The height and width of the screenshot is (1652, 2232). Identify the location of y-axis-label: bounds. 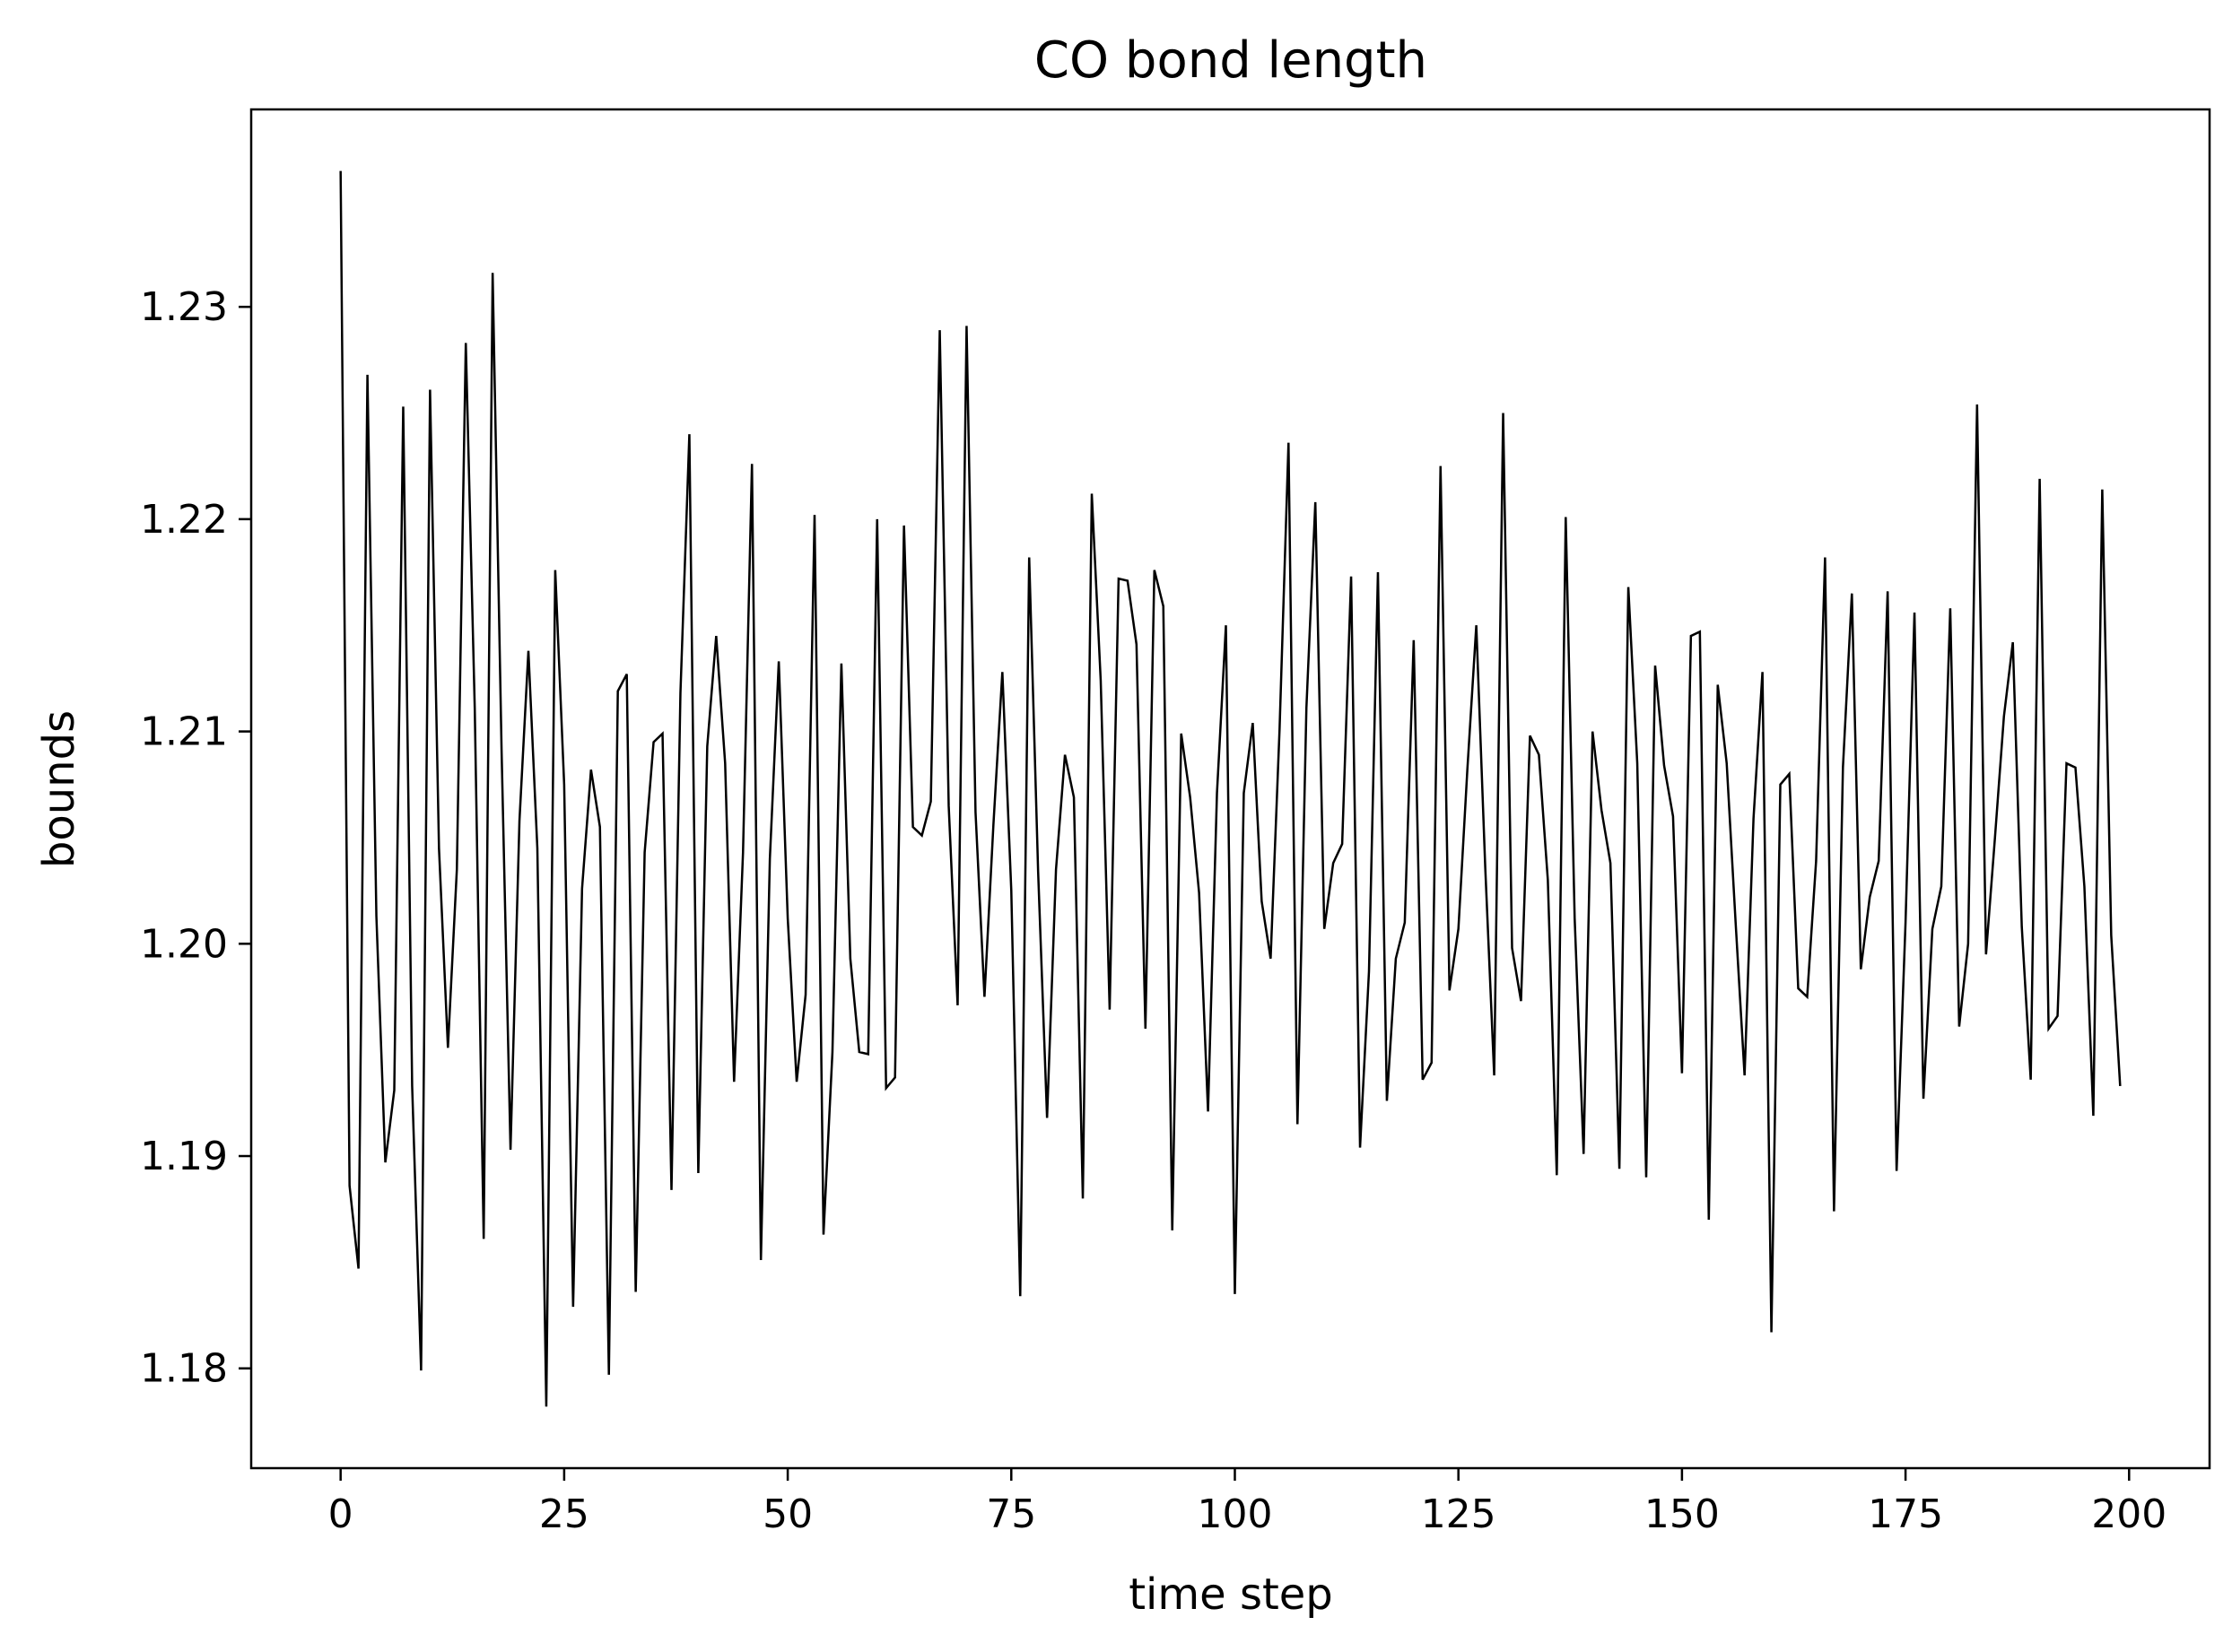
(59, 789).